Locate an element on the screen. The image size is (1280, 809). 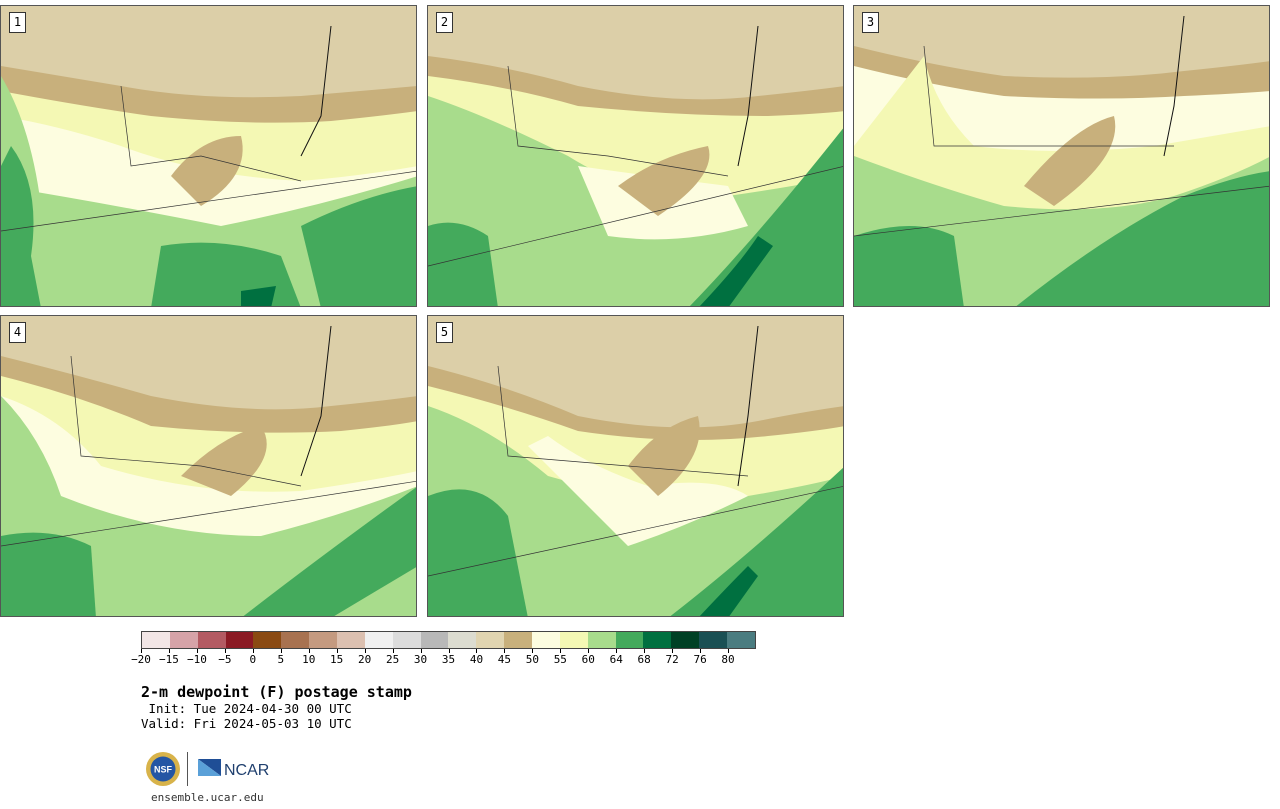
valid-time: Valid: Fri 2024-05-03 10 UTC is located at coordinates (246, 723).